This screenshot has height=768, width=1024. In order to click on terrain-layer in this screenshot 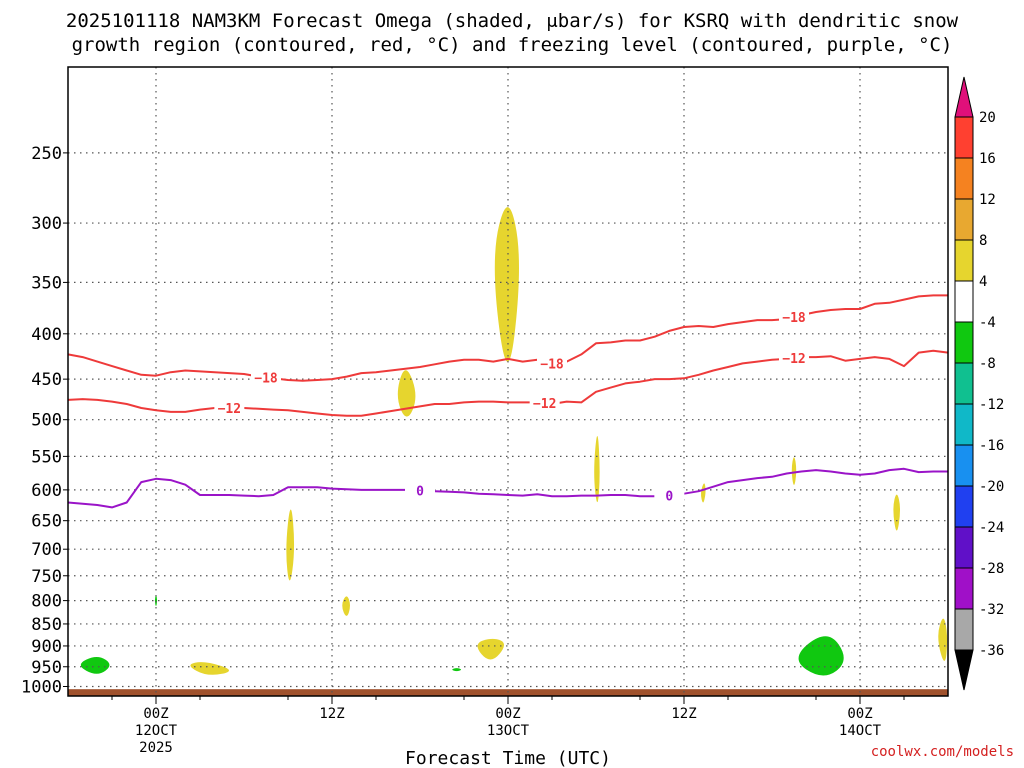, I will do `click(508, 692)`.